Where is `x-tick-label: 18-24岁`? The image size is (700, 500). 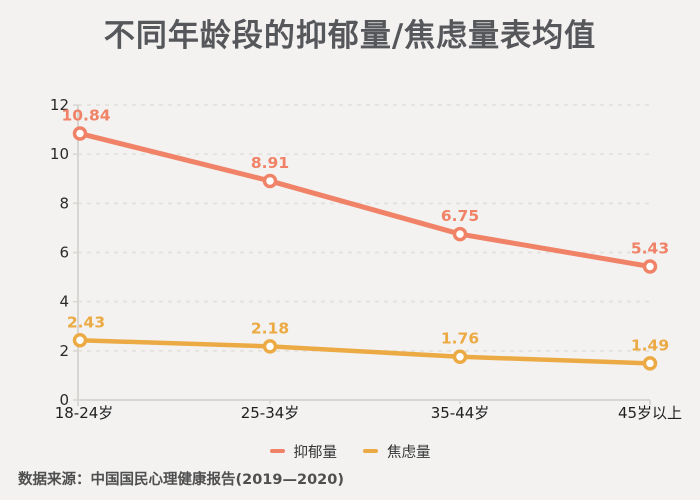
x-tick-label: 18-24岁 is located at coordinates (84, 413).